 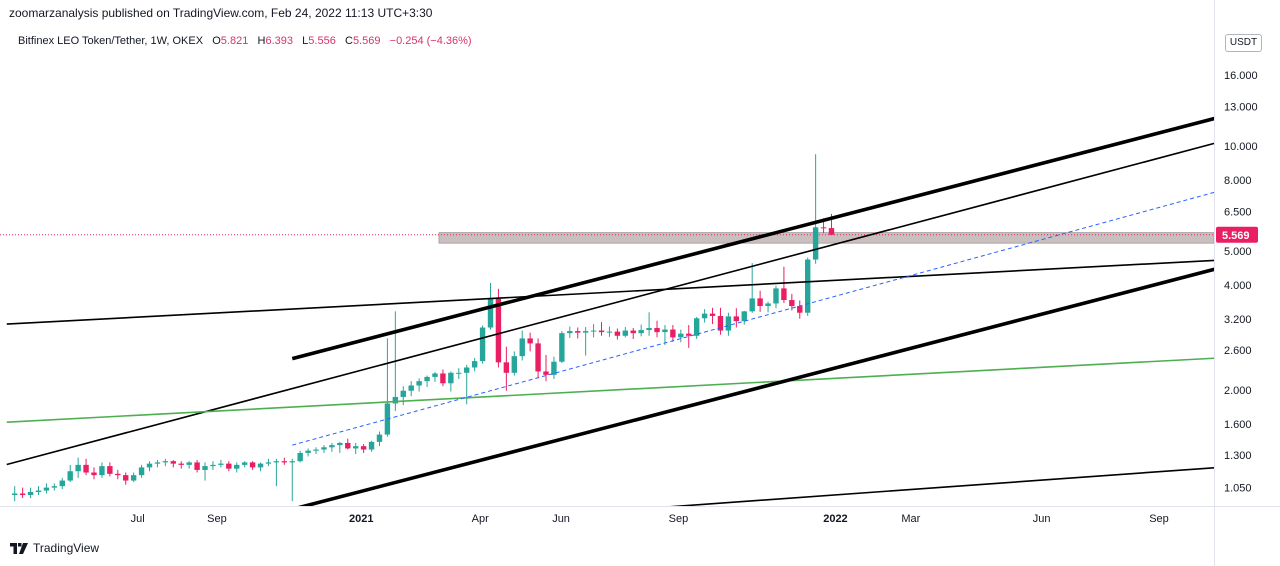 I want to click on high-label: H, so click(x=261, y=41).